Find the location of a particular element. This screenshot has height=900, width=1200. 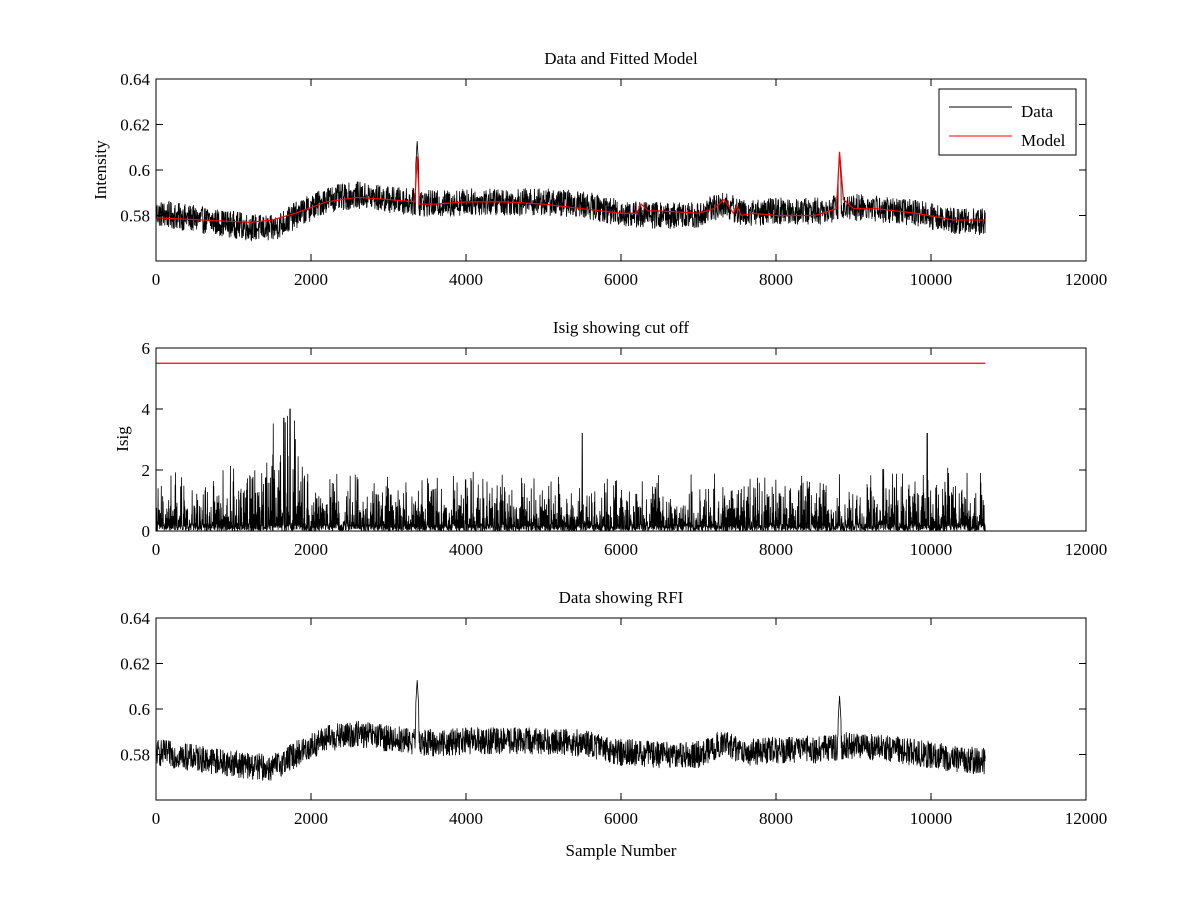

series-line-data is located at coordinates (571, 191).